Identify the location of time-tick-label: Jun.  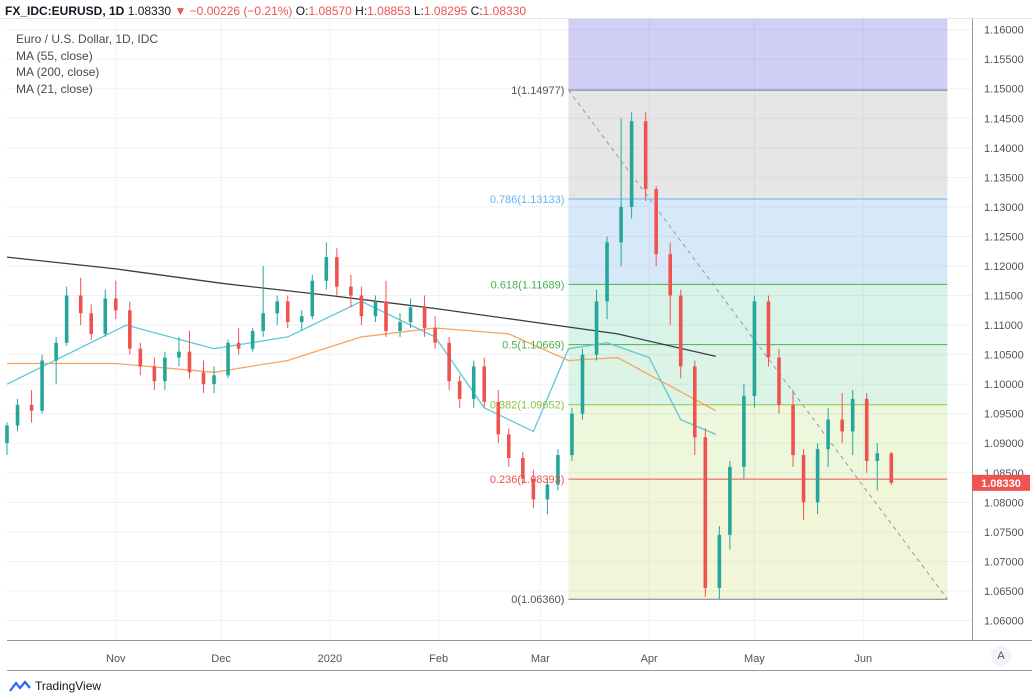
(863, 659).